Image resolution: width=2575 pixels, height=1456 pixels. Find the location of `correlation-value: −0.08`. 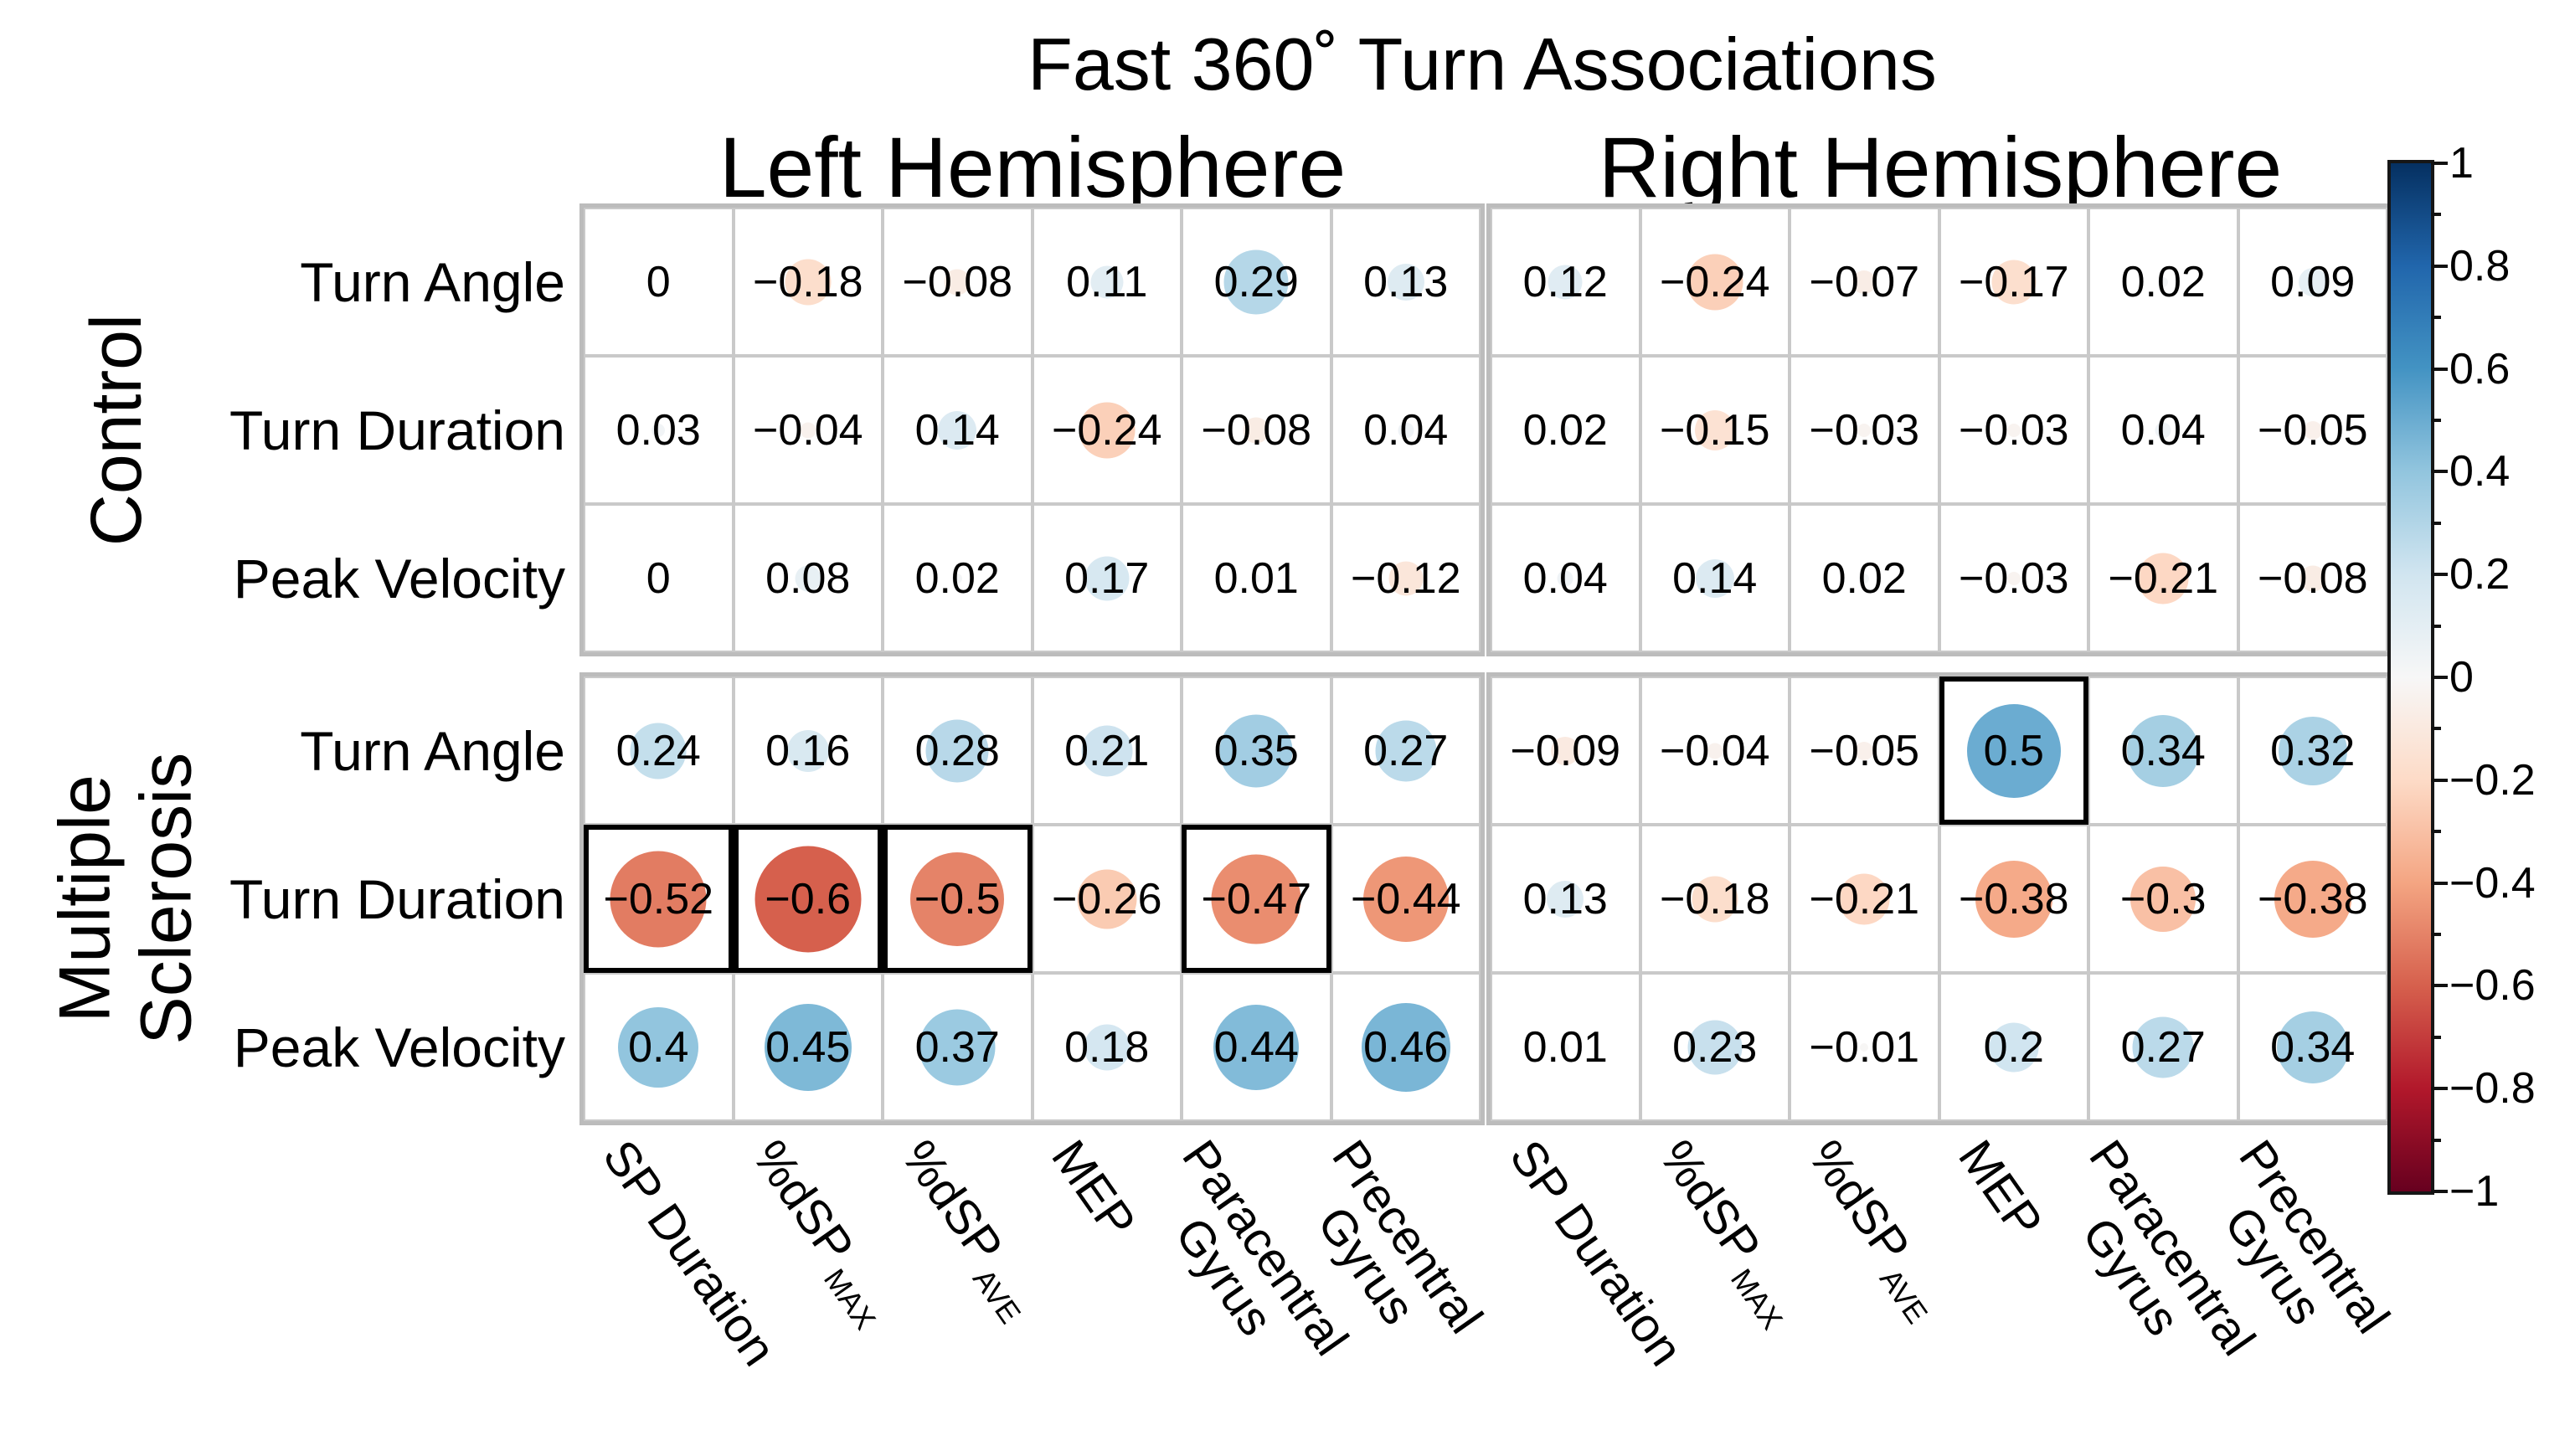

correlation-value: −0.08 is located at coordinates (1256, 430).